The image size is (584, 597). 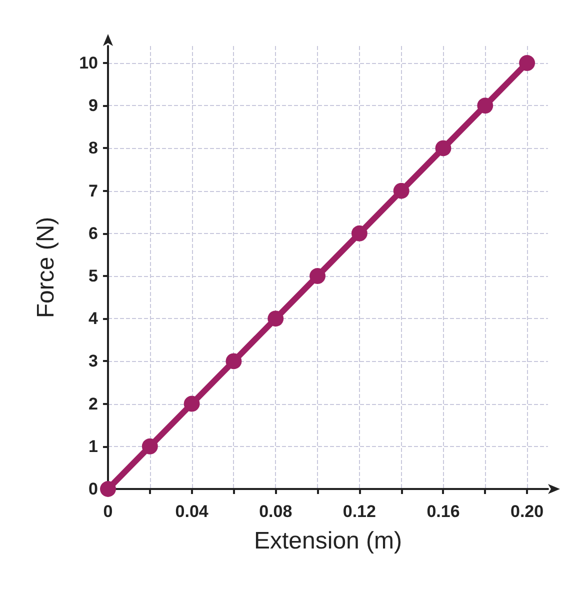 What do you see at coordinates (328, 541) in the screenshot?
I see `x-axis-title: Extension (m)` at bounding box center [328, 541].